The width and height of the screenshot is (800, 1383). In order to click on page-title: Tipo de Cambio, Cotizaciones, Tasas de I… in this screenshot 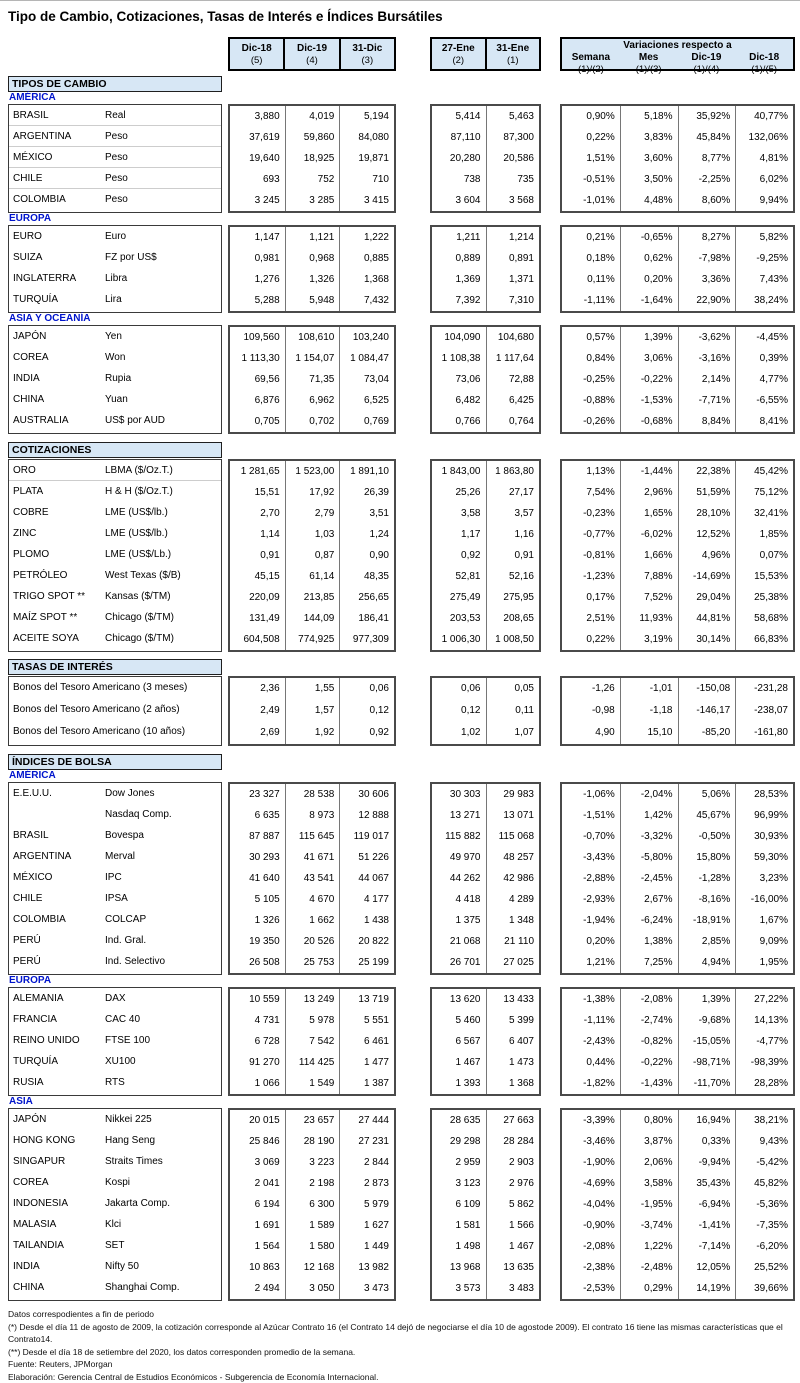, I will do `click(404, 16)`.